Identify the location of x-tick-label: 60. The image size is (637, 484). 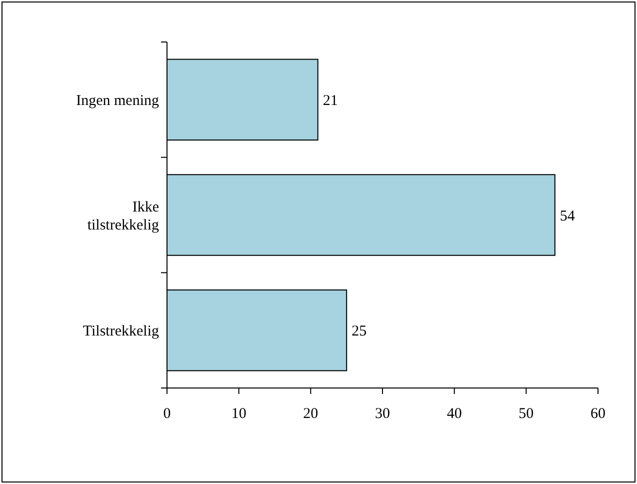
(598, 414).